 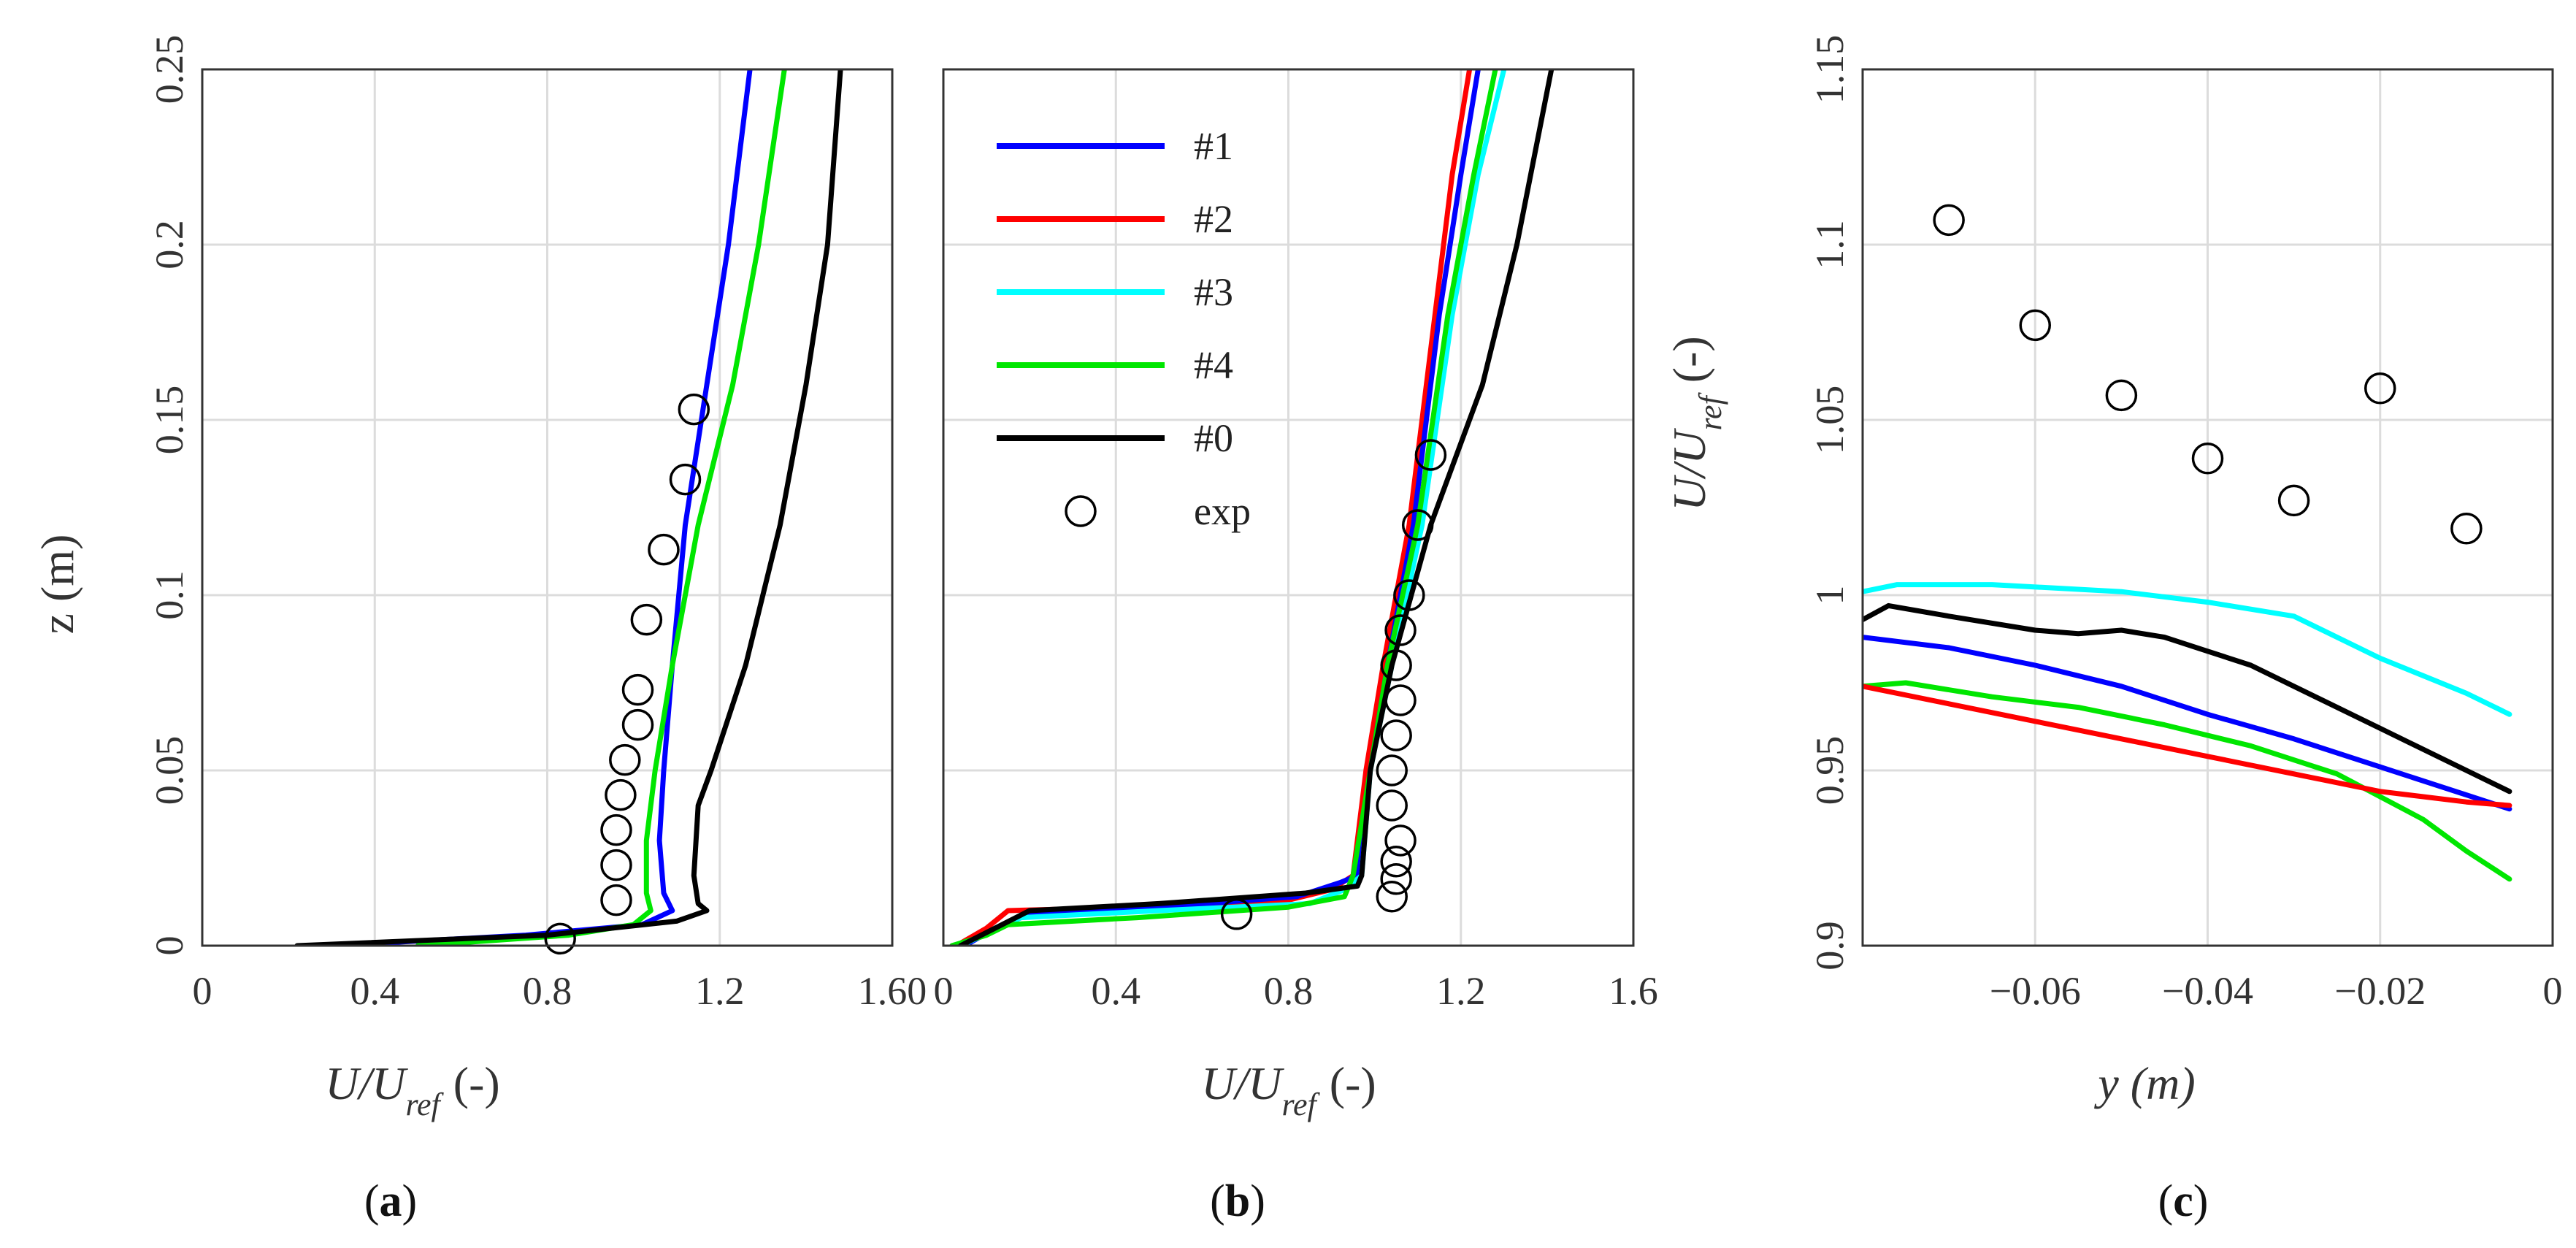 I want to click on legend-label-exp: exp, so click(x=1222, y=511).